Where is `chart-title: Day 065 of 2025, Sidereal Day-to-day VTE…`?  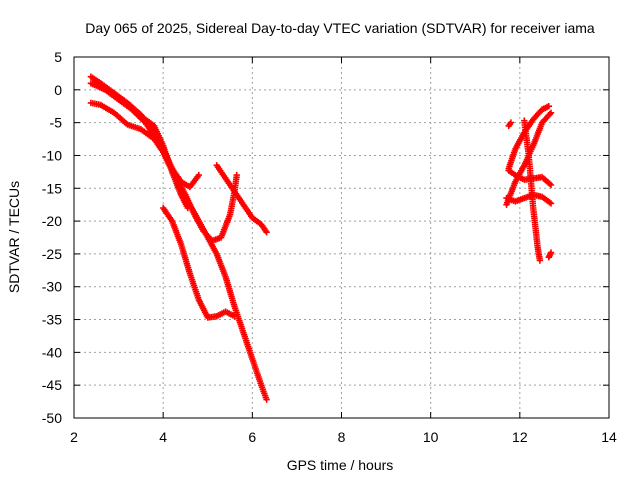
chart-title: Day 065 of 2025, Sidereal Day-to-day VTE… is located at coordinates (340, 28).